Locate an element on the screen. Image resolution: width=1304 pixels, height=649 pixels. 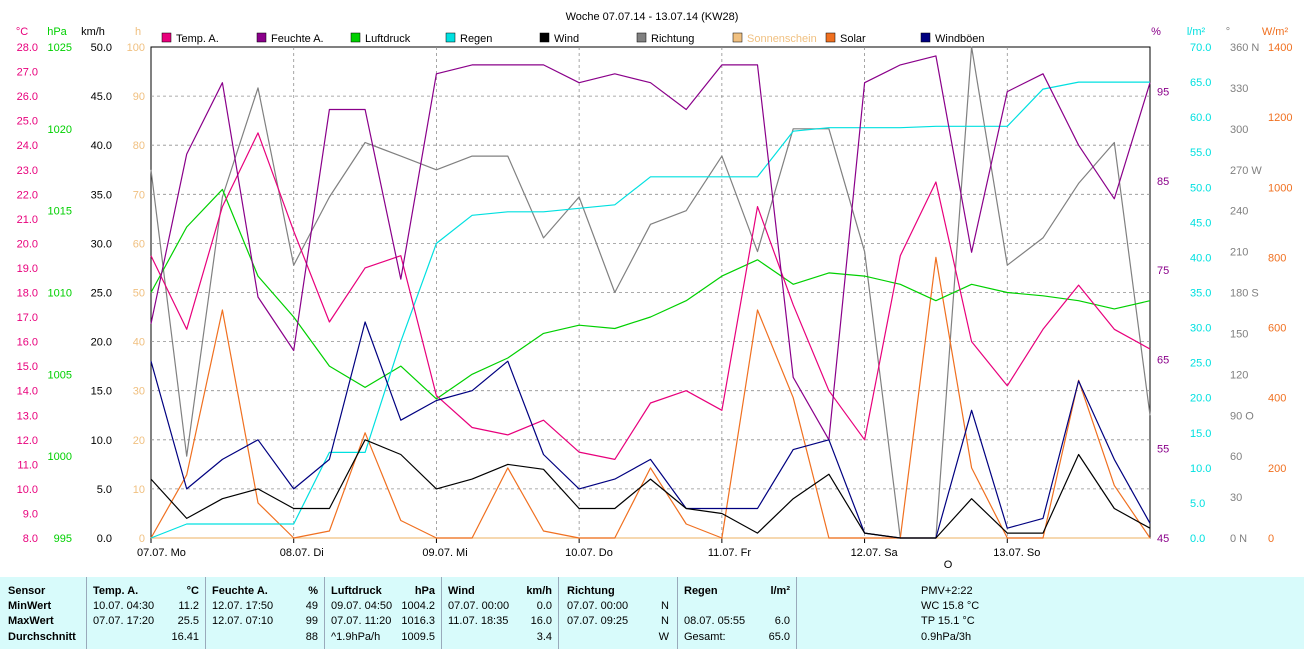
pressure-axis-unit: hPa is located at coordinates (57, 32).